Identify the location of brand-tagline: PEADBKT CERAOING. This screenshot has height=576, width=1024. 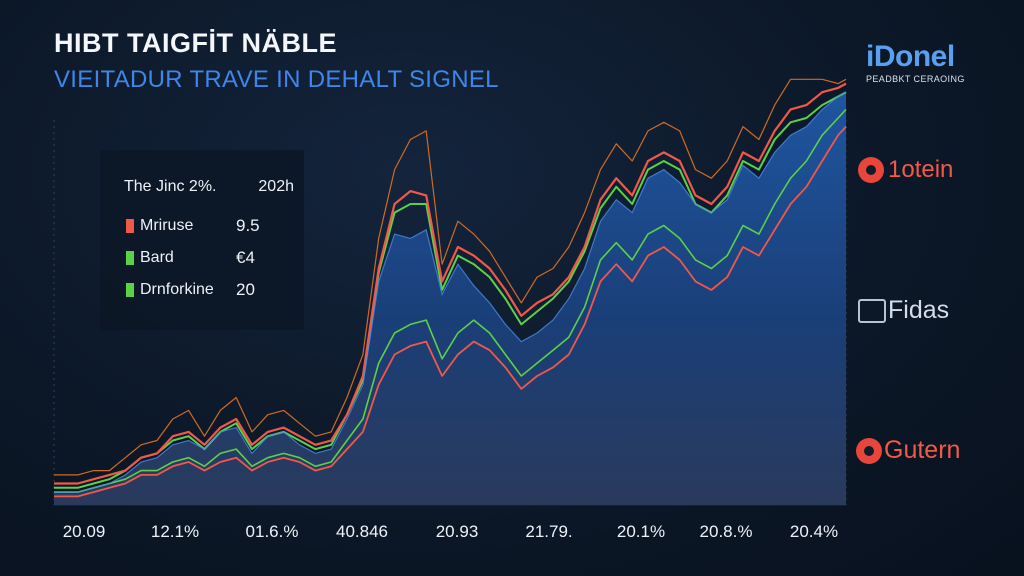
(915, 79).